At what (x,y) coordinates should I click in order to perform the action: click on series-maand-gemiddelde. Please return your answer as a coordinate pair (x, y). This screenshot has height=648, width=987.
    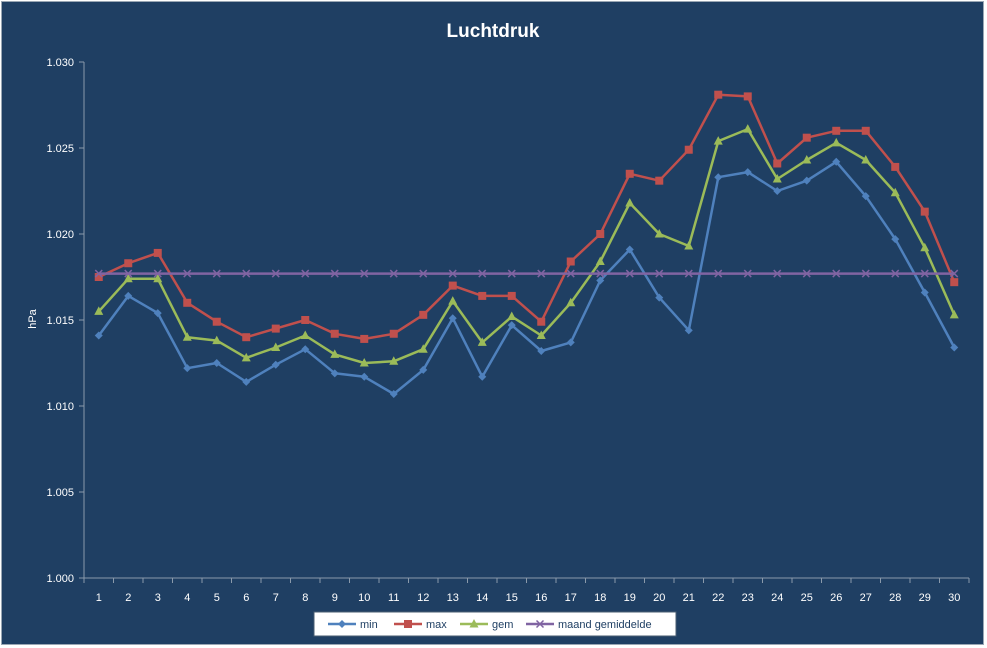
    Looking at the image, I should click on (526, 273).